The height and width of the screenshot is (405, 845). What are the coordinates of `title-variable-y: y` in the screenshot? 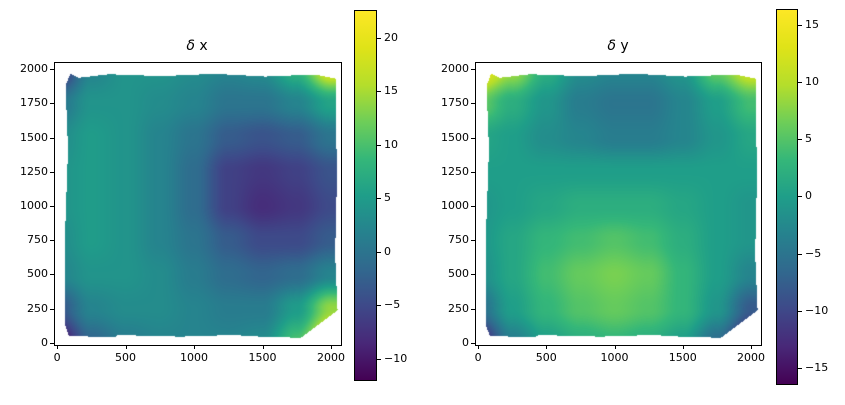 It's located at (624, 46).